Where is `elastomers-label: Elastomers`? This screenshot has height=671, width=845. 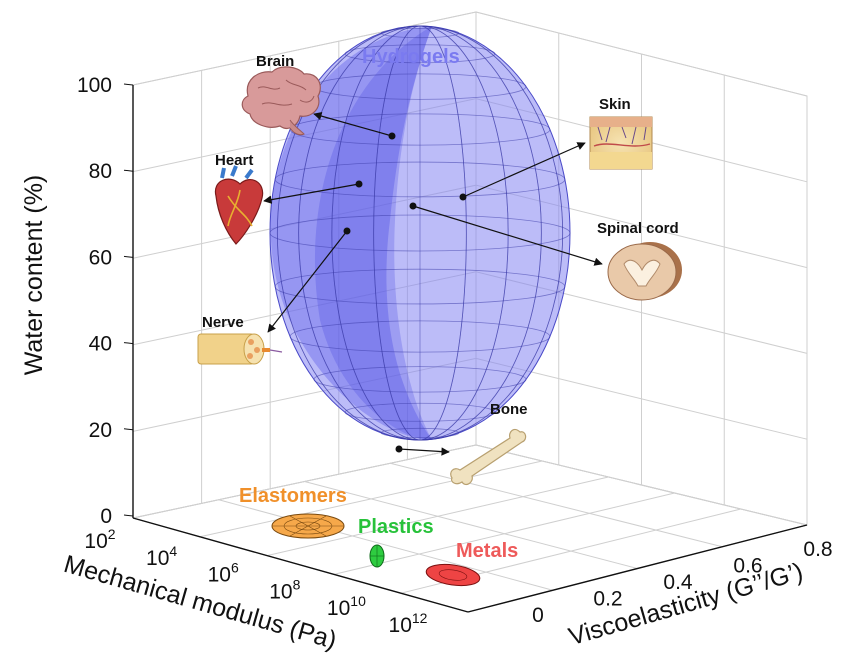 elastomers-label: Elastomers is located at coordinates (293, 496).